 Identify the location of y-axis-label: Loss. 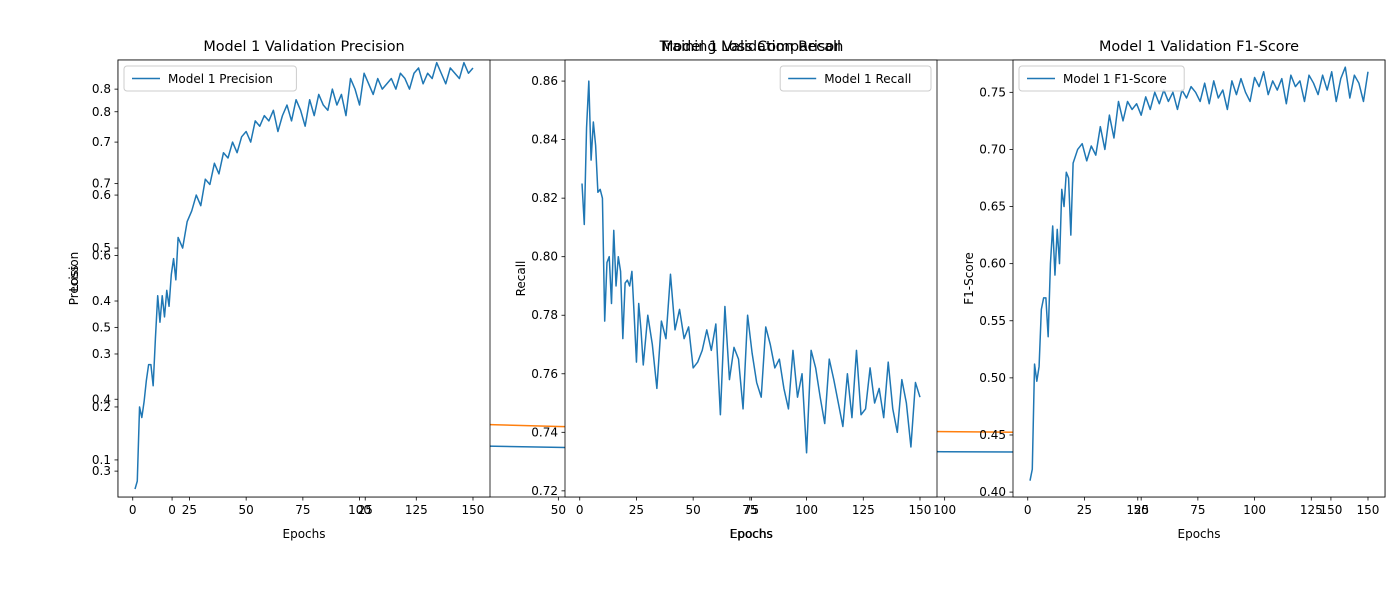
(74, 278).